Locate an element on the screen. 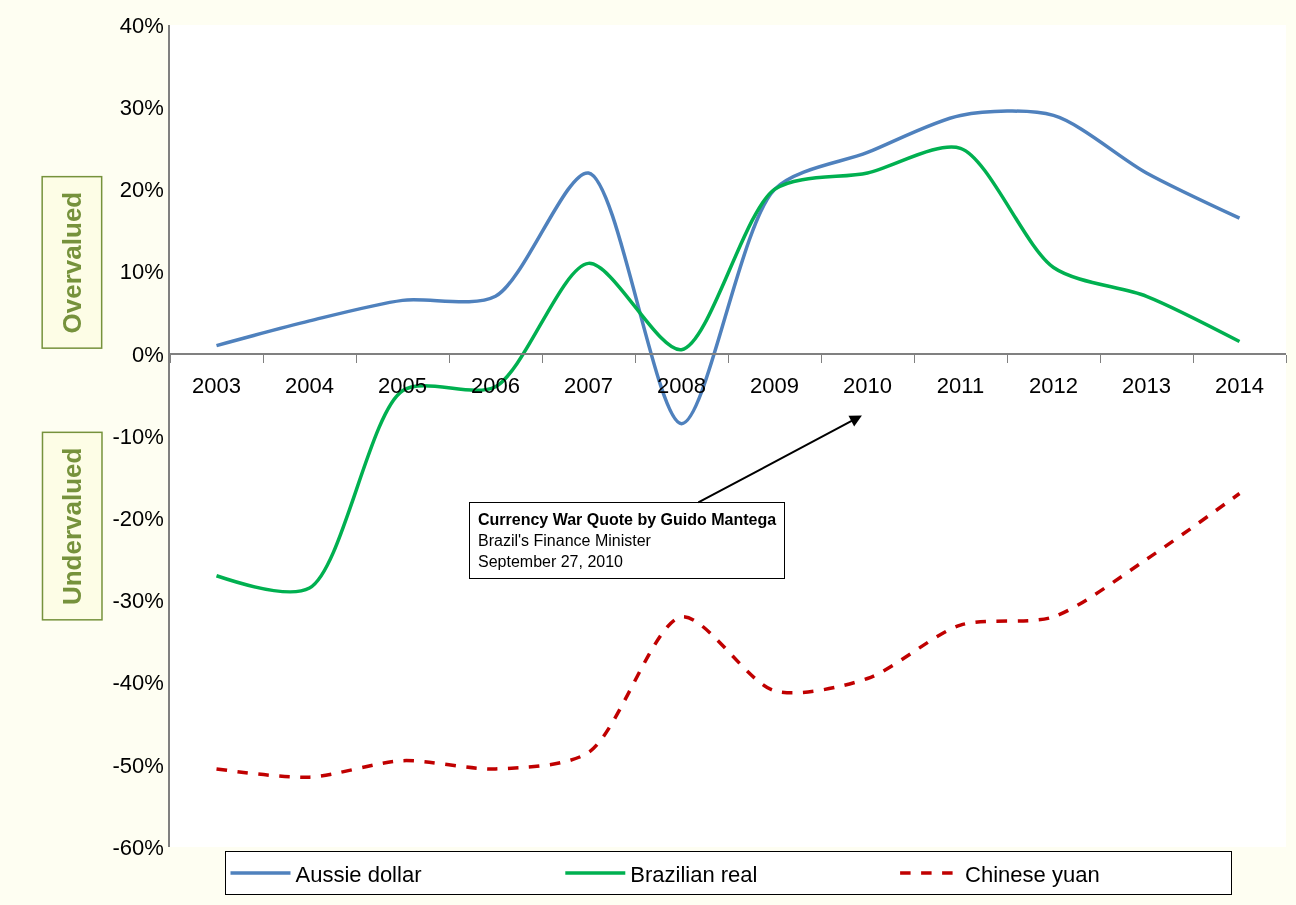 The image size is (1296, 905). y-tick-label: 20% is located at coordinates (141, 190).